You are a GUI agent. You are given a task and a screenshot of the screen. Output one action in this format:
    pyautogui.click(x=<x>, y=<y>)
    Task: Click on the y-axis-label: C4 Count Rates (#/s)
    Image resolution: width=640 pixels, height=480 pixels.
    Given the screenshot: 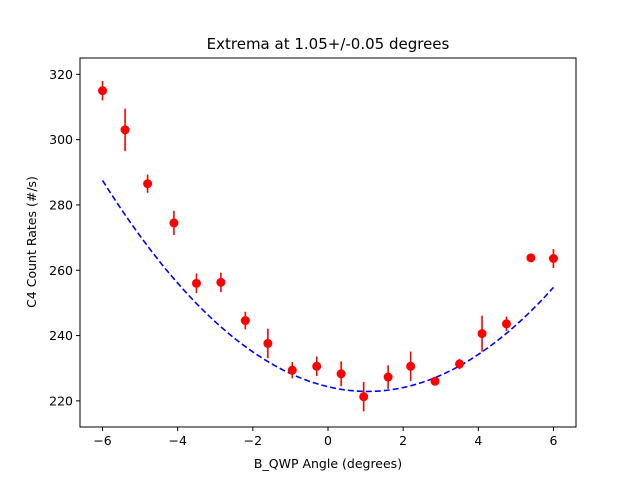 What is the action you would take?
    pyautogui.click(x=31, y=242)
    